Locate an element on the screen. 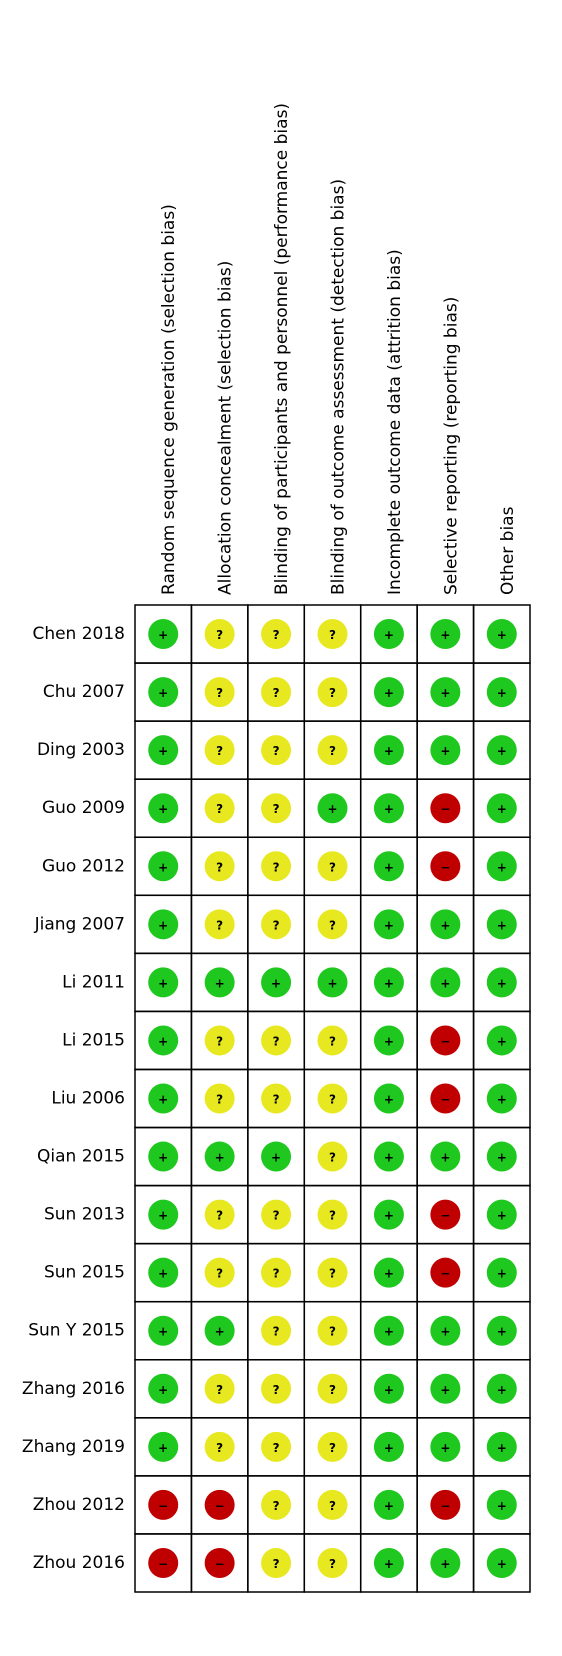 This screenshot has width=562, height=1656. study-label: Zhou 2012 is located at coordinates (79, 1505).